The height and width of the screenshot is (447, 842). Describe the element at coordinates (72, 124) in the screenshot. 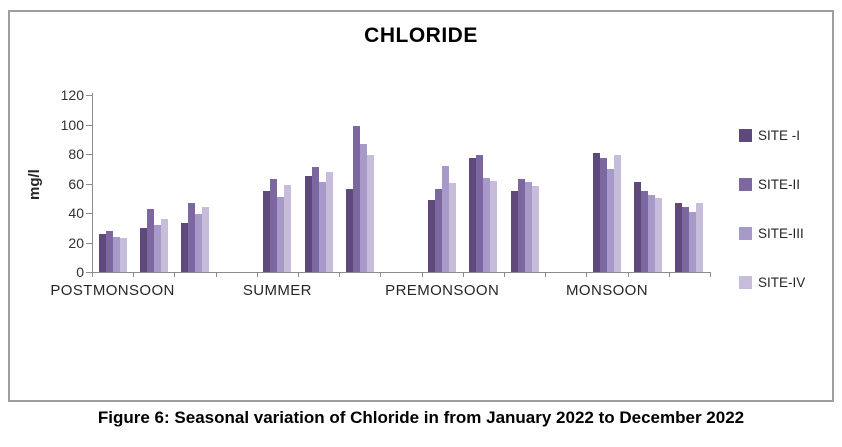

I see `y-tick-label: 100` at that location.